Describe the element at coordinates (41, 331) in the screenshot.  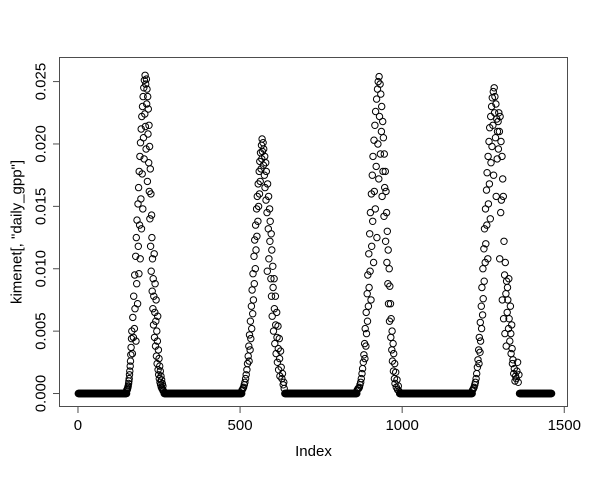
I see `y-tick-label: 0.005` at that location.